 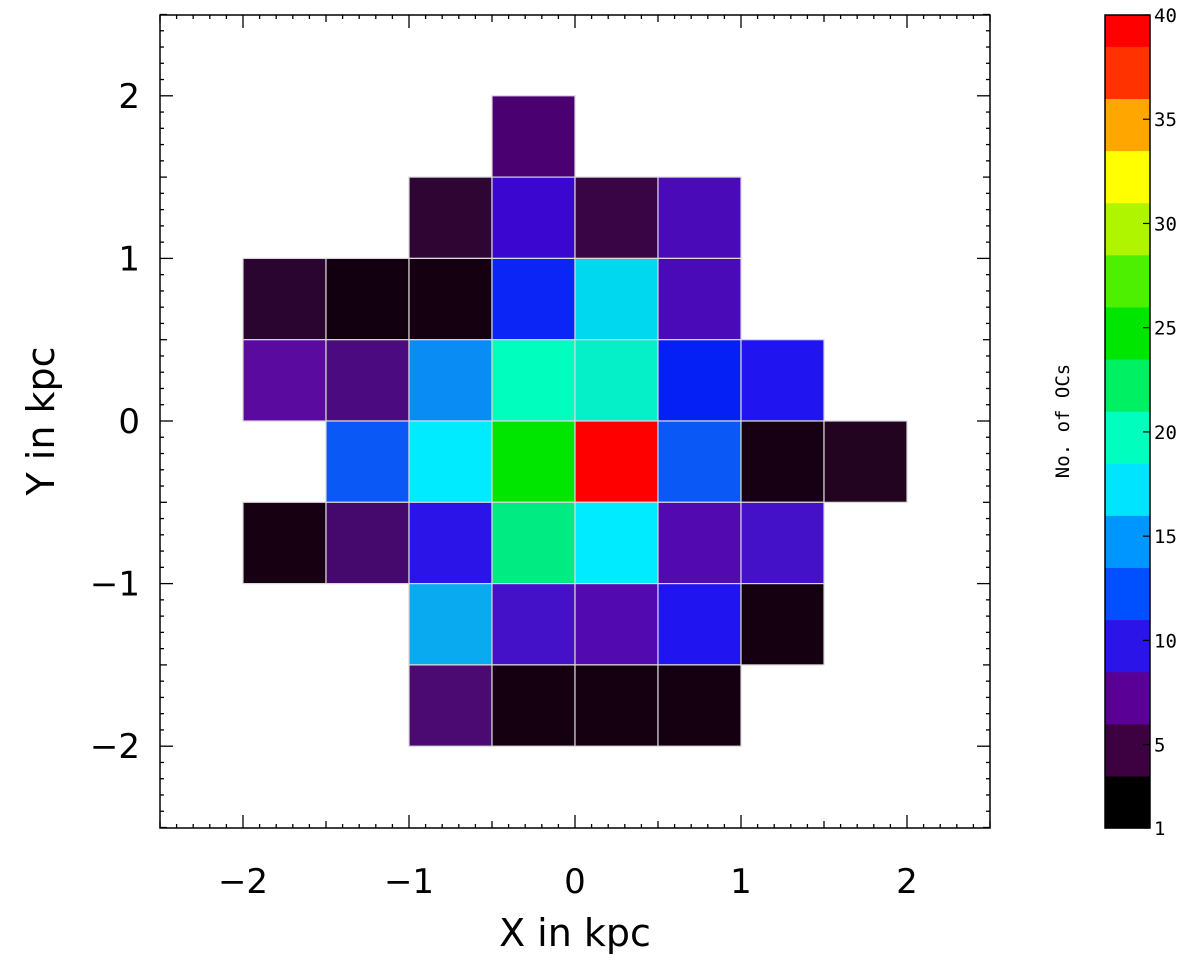 I want to click on colorbar-tick-label: 20, so click(x=1165, y=433).